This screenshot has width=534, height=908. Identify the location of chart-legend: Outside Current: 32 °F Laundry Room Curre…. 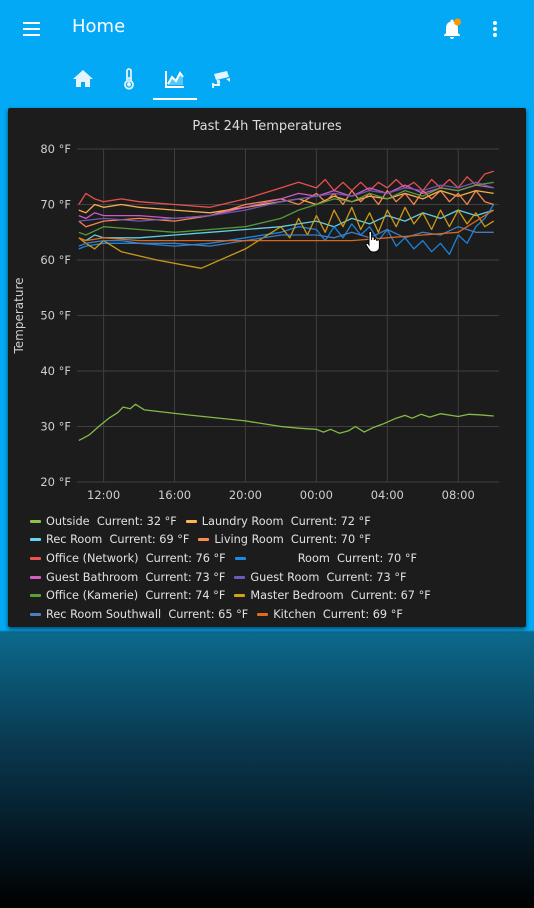
(275, 568).